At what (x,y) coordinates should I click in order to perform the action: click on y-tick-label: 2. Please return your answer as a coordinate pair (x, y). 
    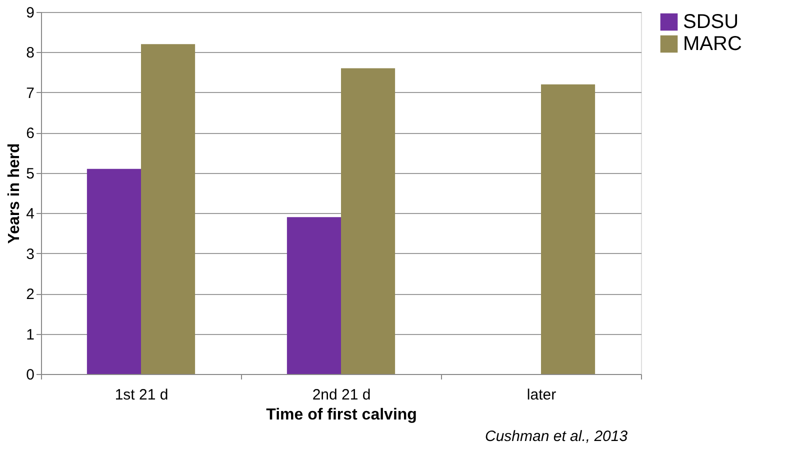
    Looking at the image, I should click on (30, 295).